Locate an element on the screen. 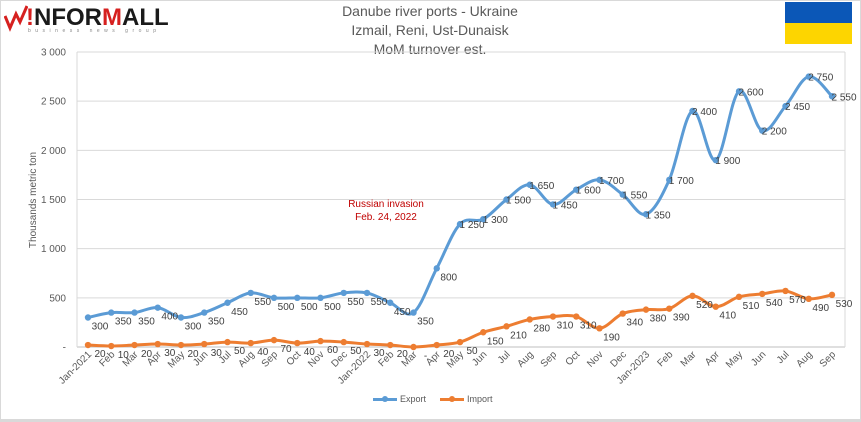 The width and height of the screenshot is (861, 422). export-data-label: 2 550 is located at coordinates (843, 97).